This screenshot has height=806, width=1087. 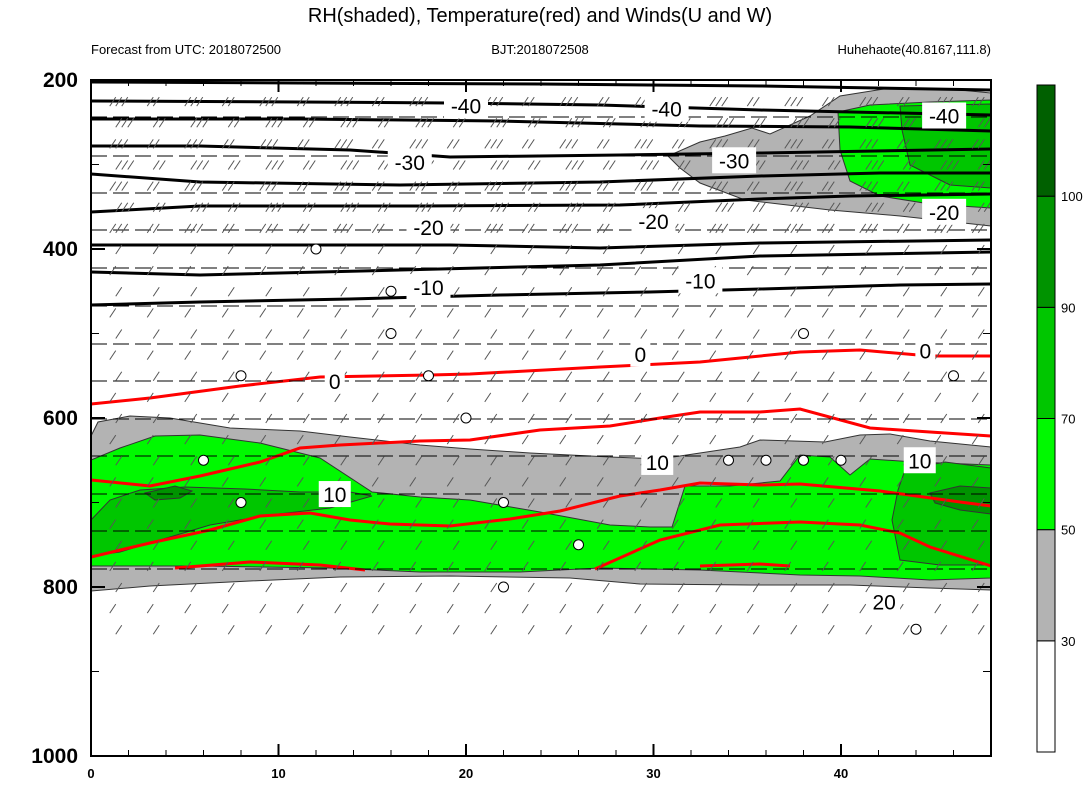 I want to click on y-tick-label: 200, so click(x=60, y=80).